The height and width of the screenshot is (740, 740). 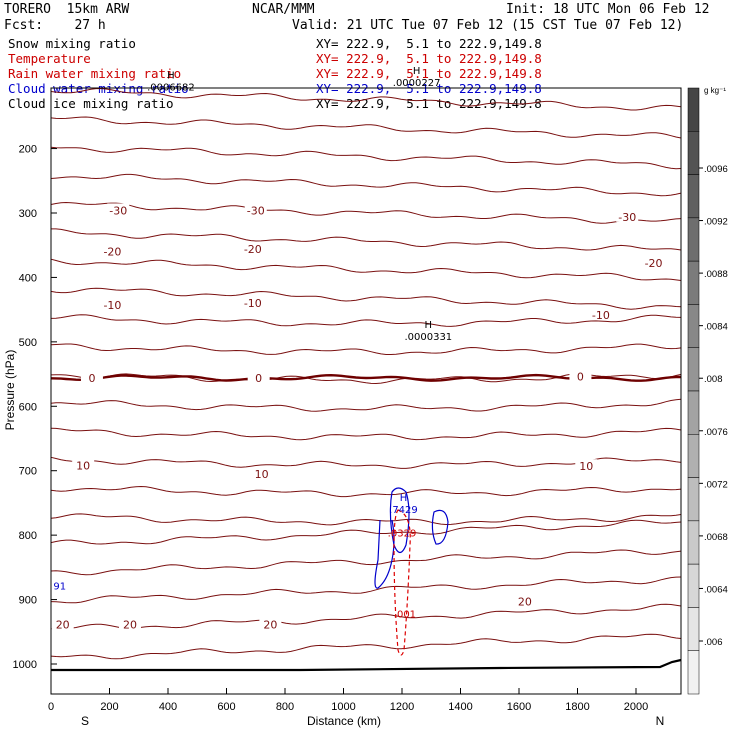 I want to click on y-tick-label: 200, so click(x=28, y=150).